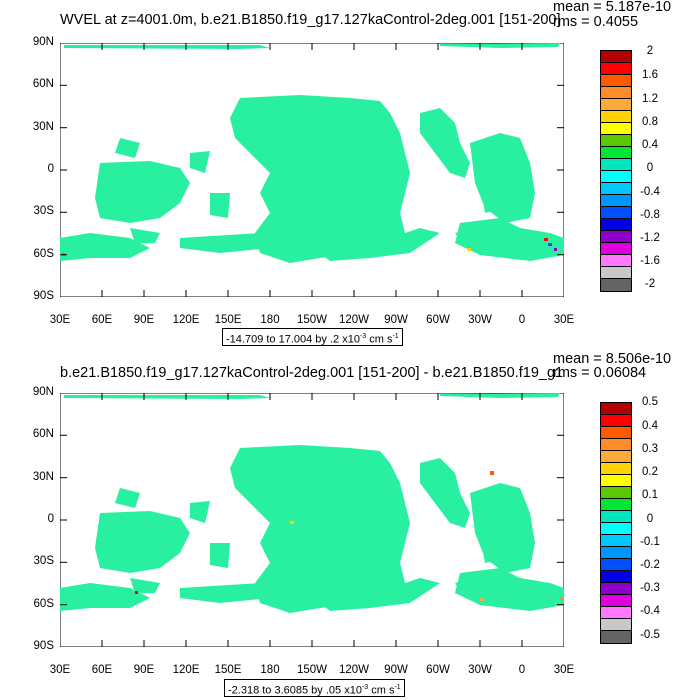  Describe the element at coordinates (650, 168) in the screenshot. I see `colorbar-label: 0` at that location.